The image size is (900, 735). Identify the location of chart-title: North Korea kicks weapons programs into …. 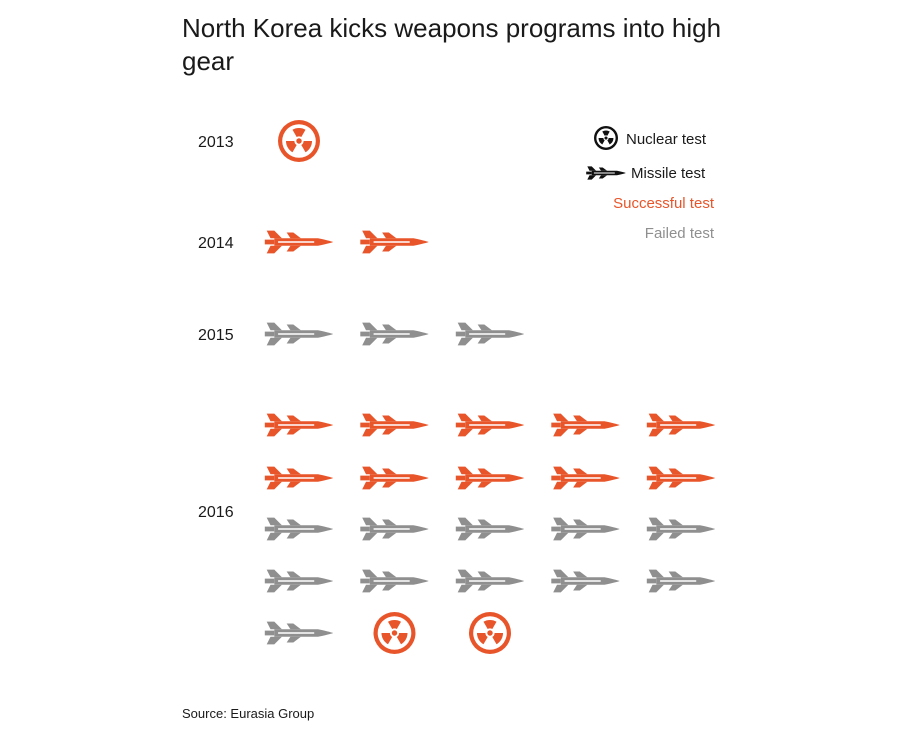
(452, 44).